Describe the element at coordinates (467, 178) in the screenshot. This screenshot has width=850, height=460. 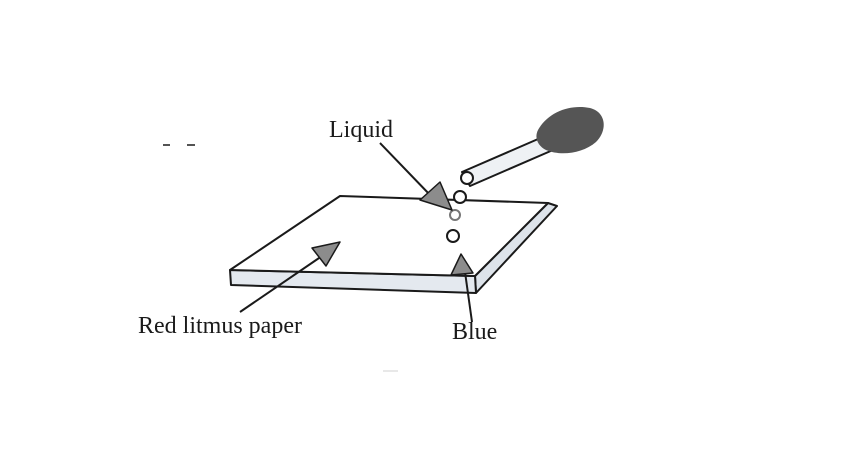
I see `dropper-tip-drop` at that location.